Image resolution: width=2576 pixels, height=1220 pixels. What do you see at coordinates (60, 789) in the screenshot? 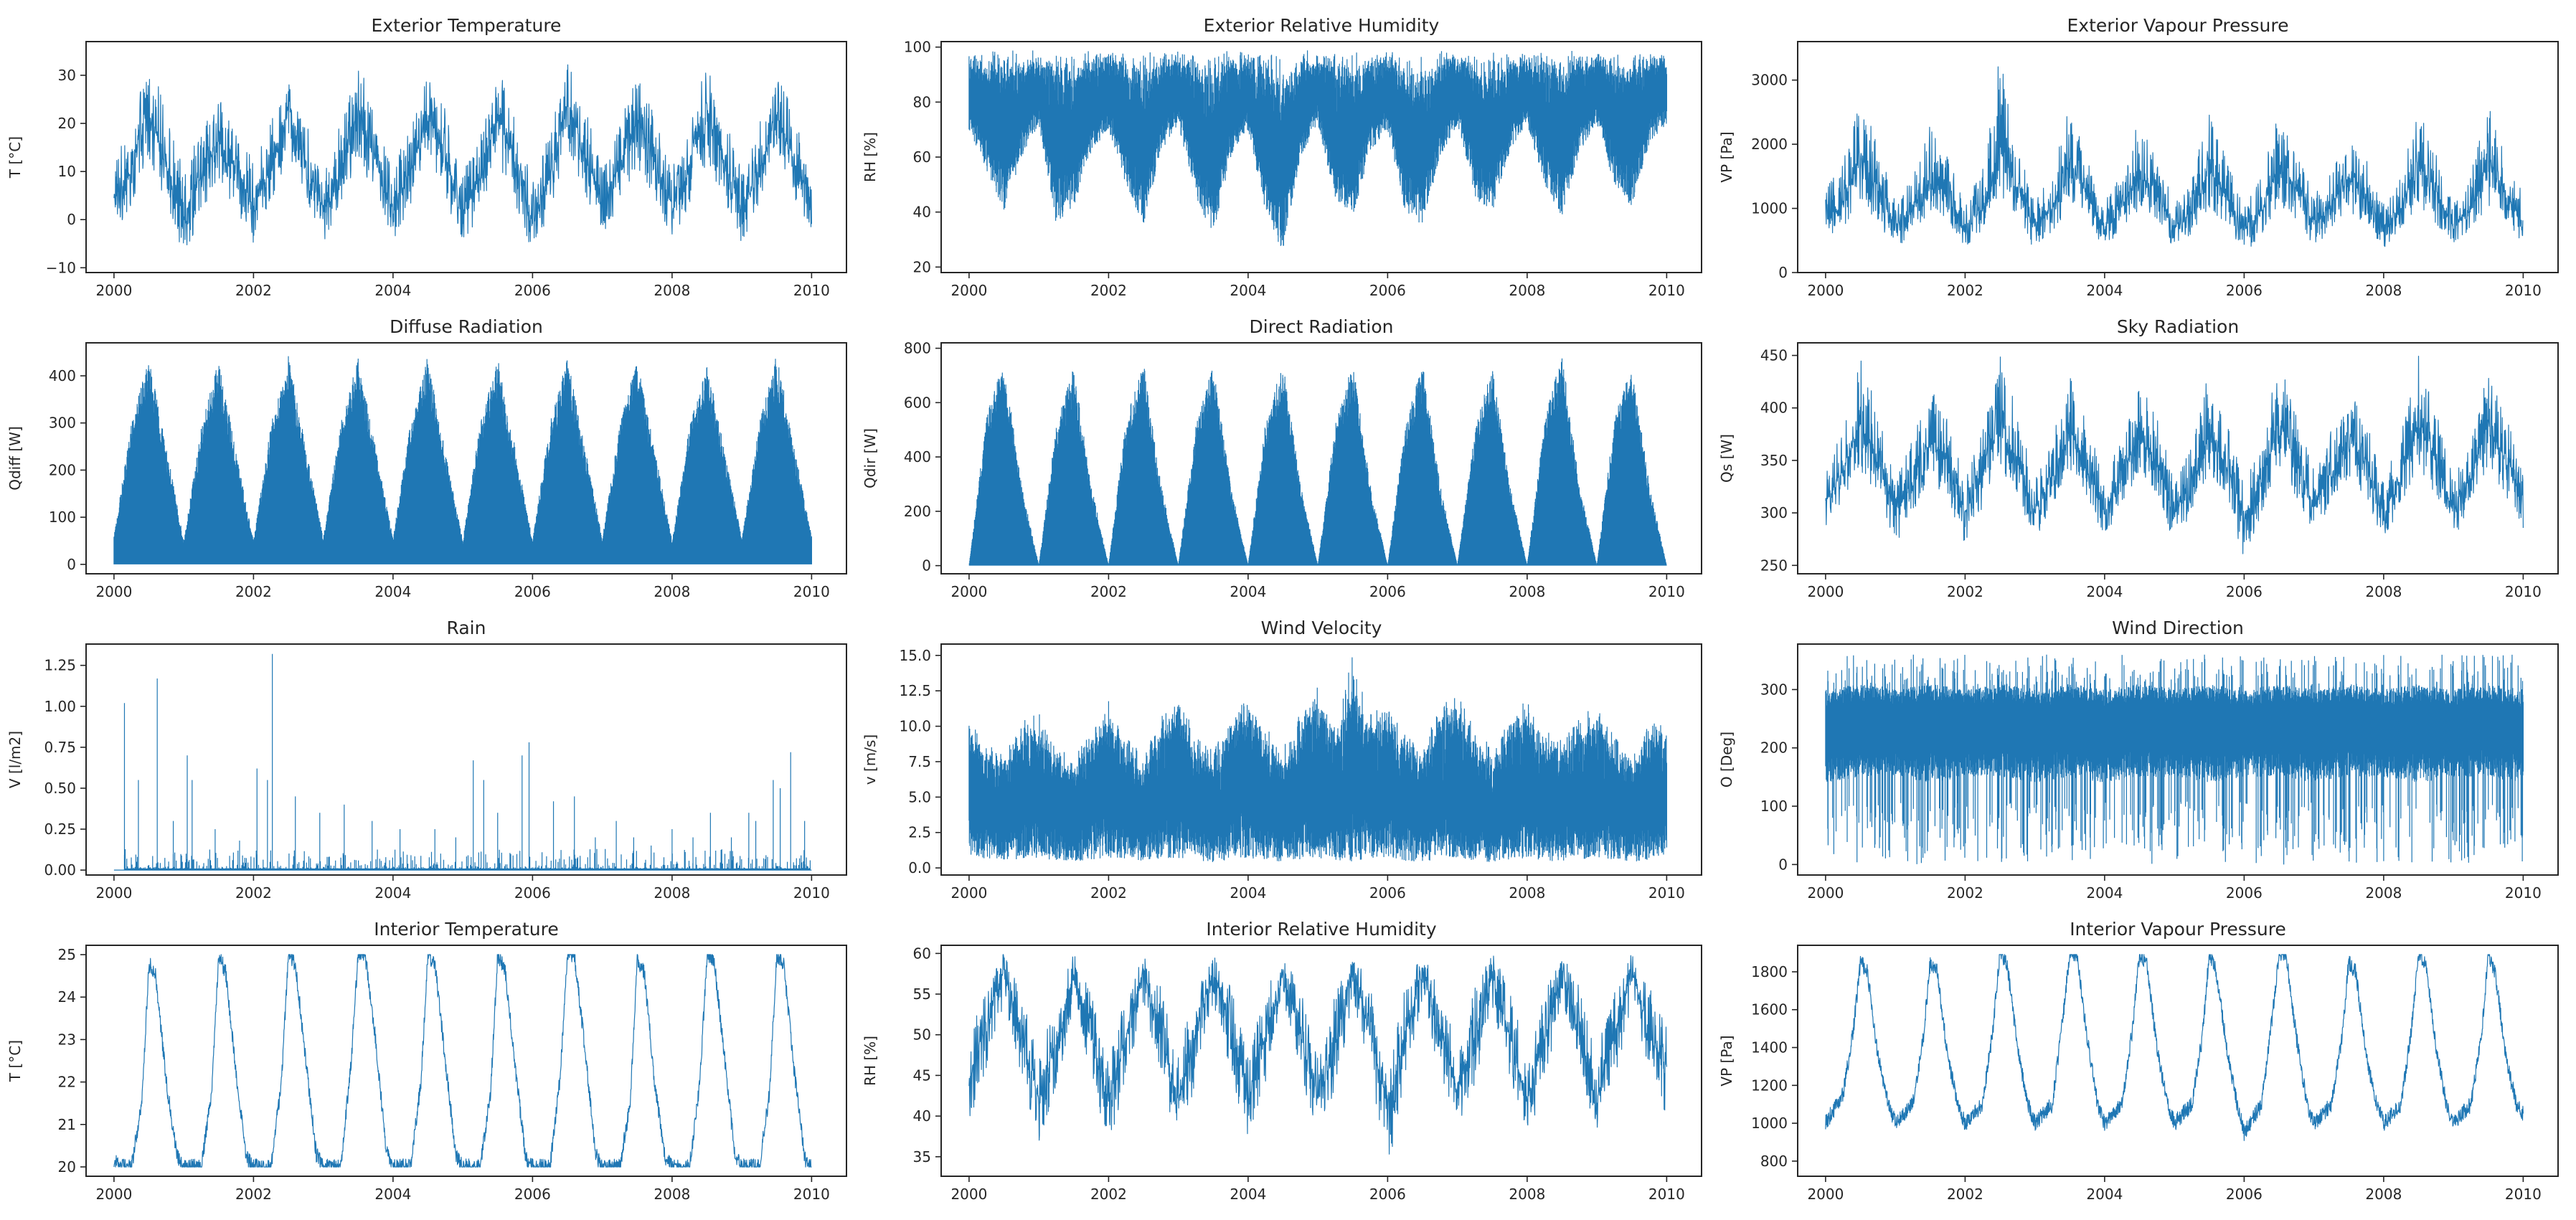
I see `y-tick-label: 0.50` at bounding box center [60, 789].